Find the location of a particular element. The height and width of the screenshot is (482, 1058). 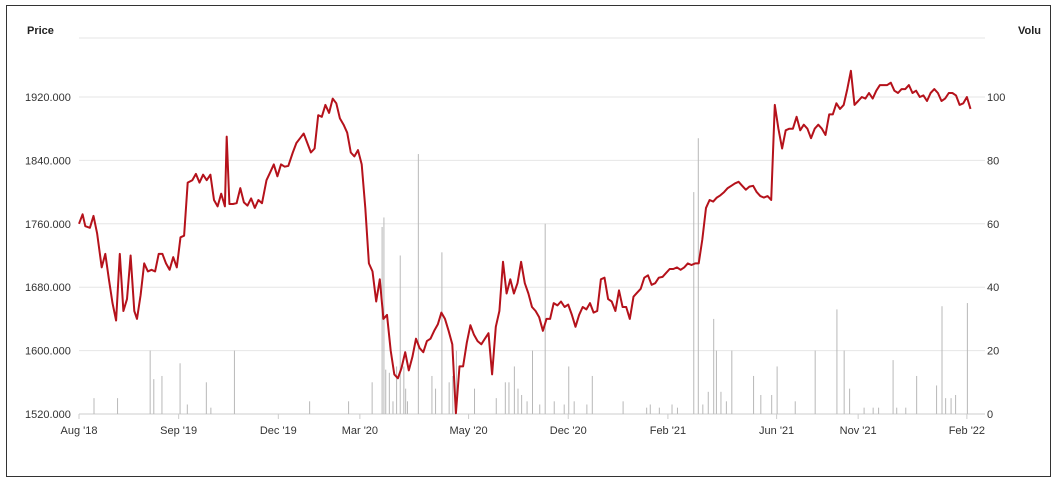

left-tick-label: 1520.000 is located at coordinates (48, 415).